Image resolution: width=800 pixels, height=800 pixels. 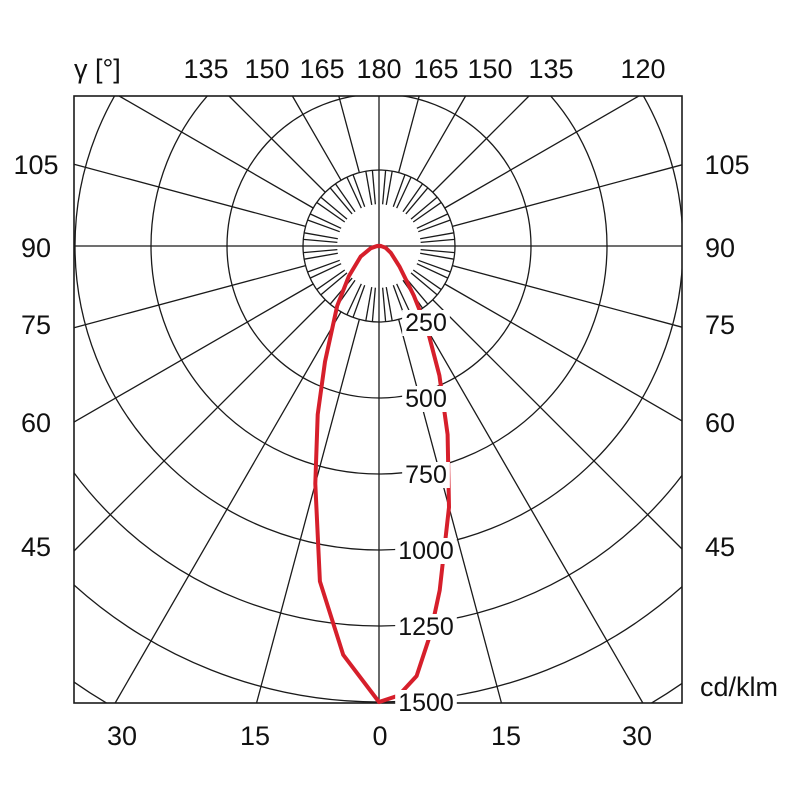 I want to click on bottom-tick-2: 0, so click(x=379, y=736).